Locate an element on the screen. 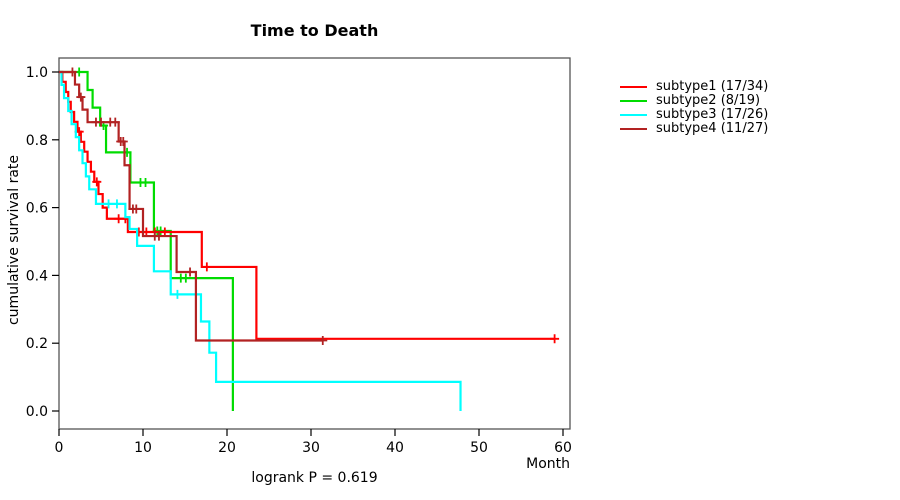 The image size is (900, 500). x-axis-label: Month is located at coordinates (548, 464).